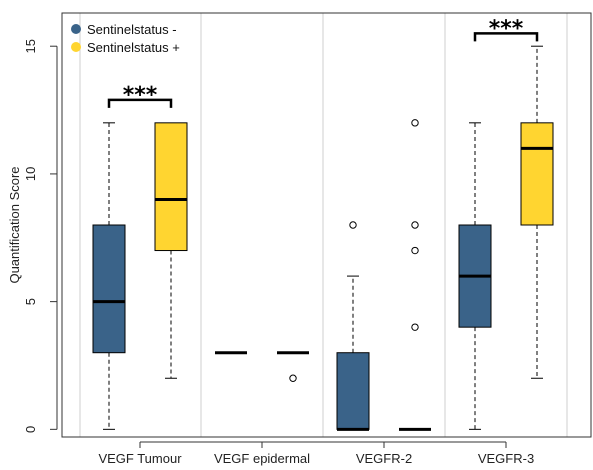 This screenshot has height=470, width=593. I want to click on box-1-negative, so click(109, 276).